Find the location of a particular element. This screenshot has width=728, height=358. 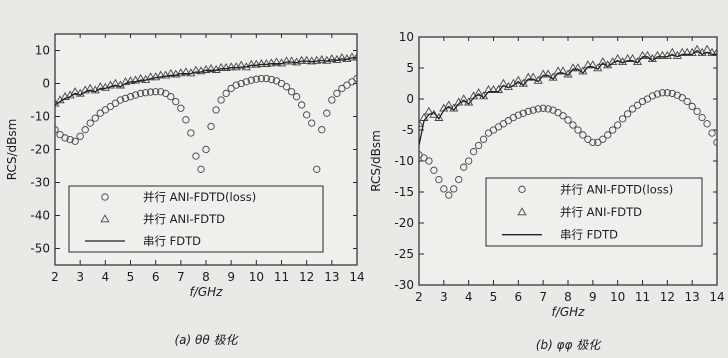

x-tick-label: 3 is located at coordinates (444, 297).